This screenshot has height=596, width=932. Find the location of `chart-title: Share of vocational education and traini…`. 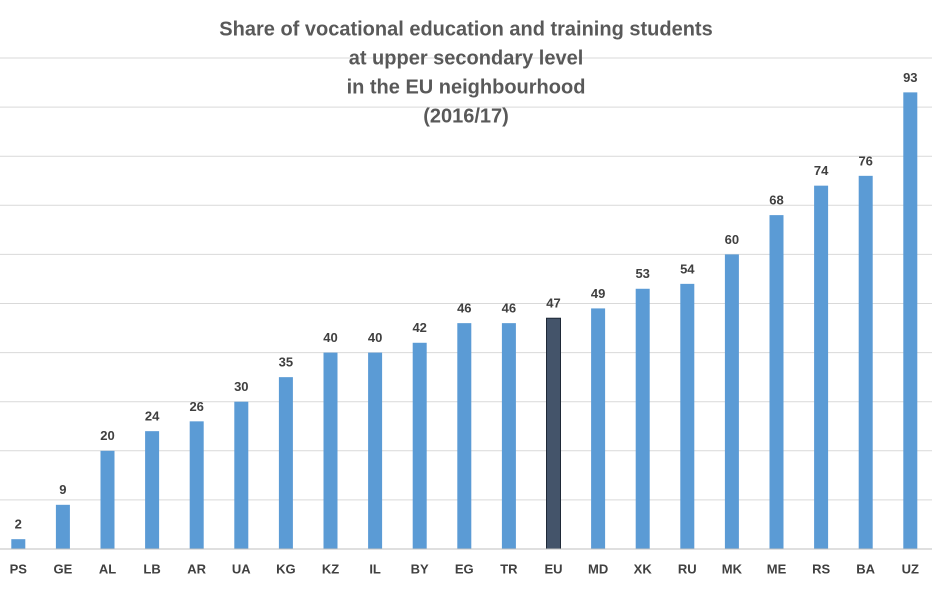

chart-title: Share of vocational education and traini… is located at coordinates (465, 29).